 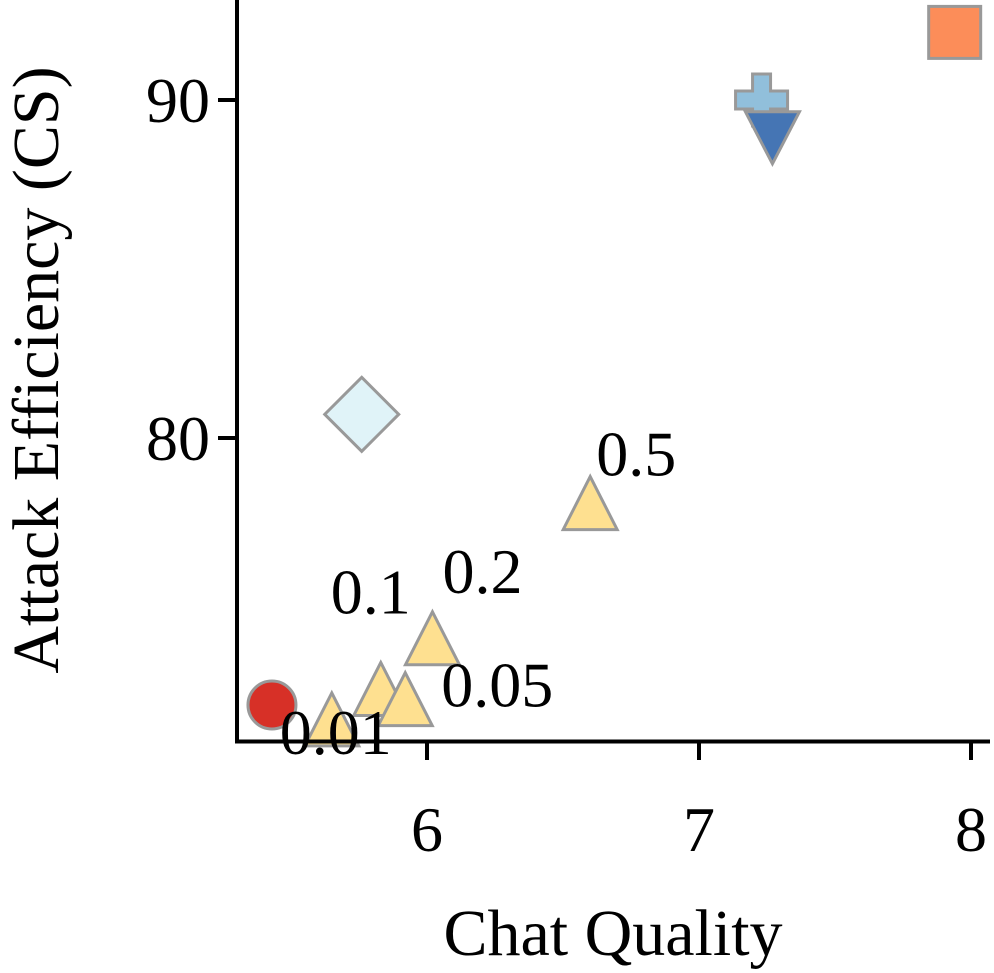 What do you see at coordinates (371, 592) in the screenshot?
I see `point-annotation: 0.1` at bounding box center [371, 592].